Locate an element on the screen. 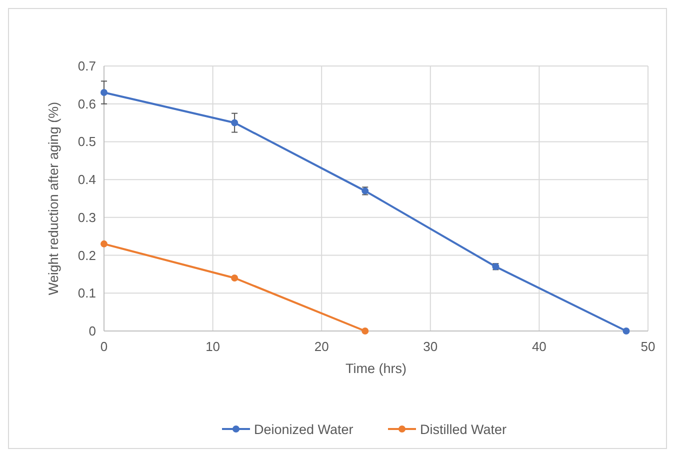 The height and width of the screenshot is (457, 675). y-tick-label: 0.1 is located at coordinates (87, 293).